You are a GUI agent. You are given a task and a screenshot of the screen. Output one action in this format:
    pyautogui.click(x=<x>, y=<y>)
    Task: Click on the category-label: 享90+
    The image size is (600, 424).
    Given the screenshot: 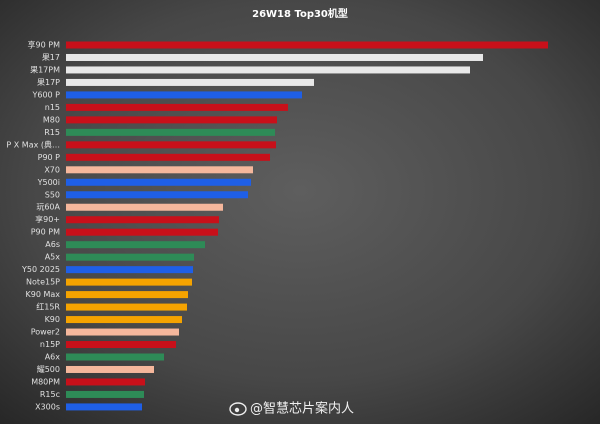 What is the action you would take?
    pyautogui.click(x=47, y=219)
    